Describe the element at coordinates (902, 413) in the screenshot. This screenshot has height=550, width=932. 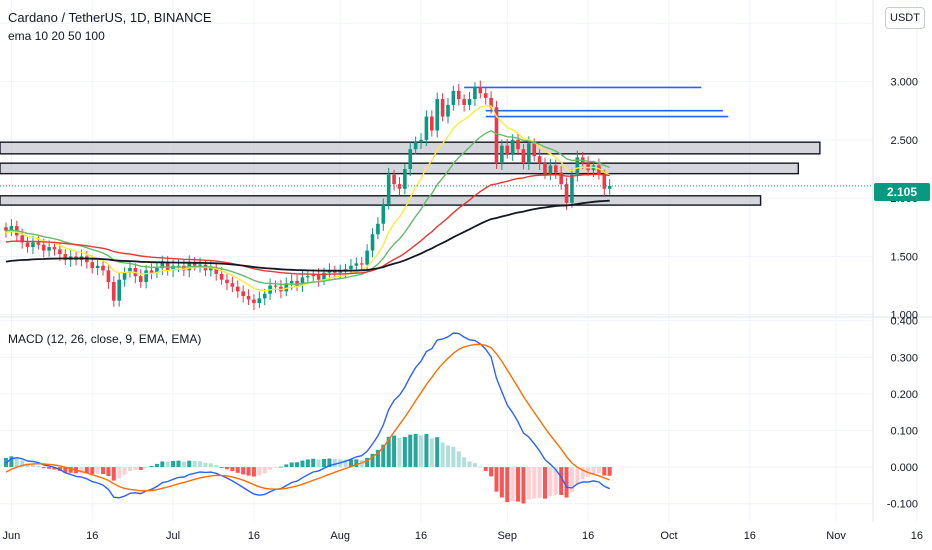
I see `macd-axis: -0.100 0.000 0.100 0.200 0.300 0.400` at that location.